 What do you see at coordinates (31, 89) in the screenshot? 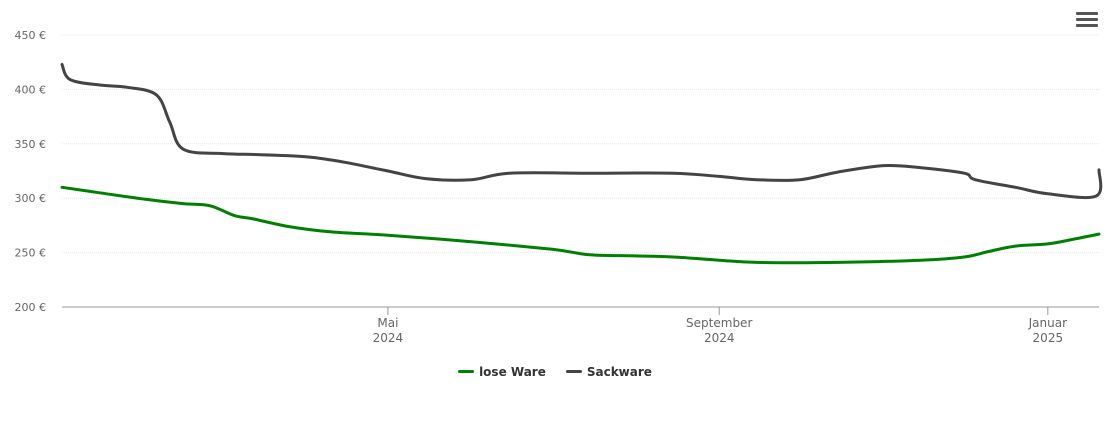
I see `y-tick-label: 400 €` at bounding box center [31, 89].